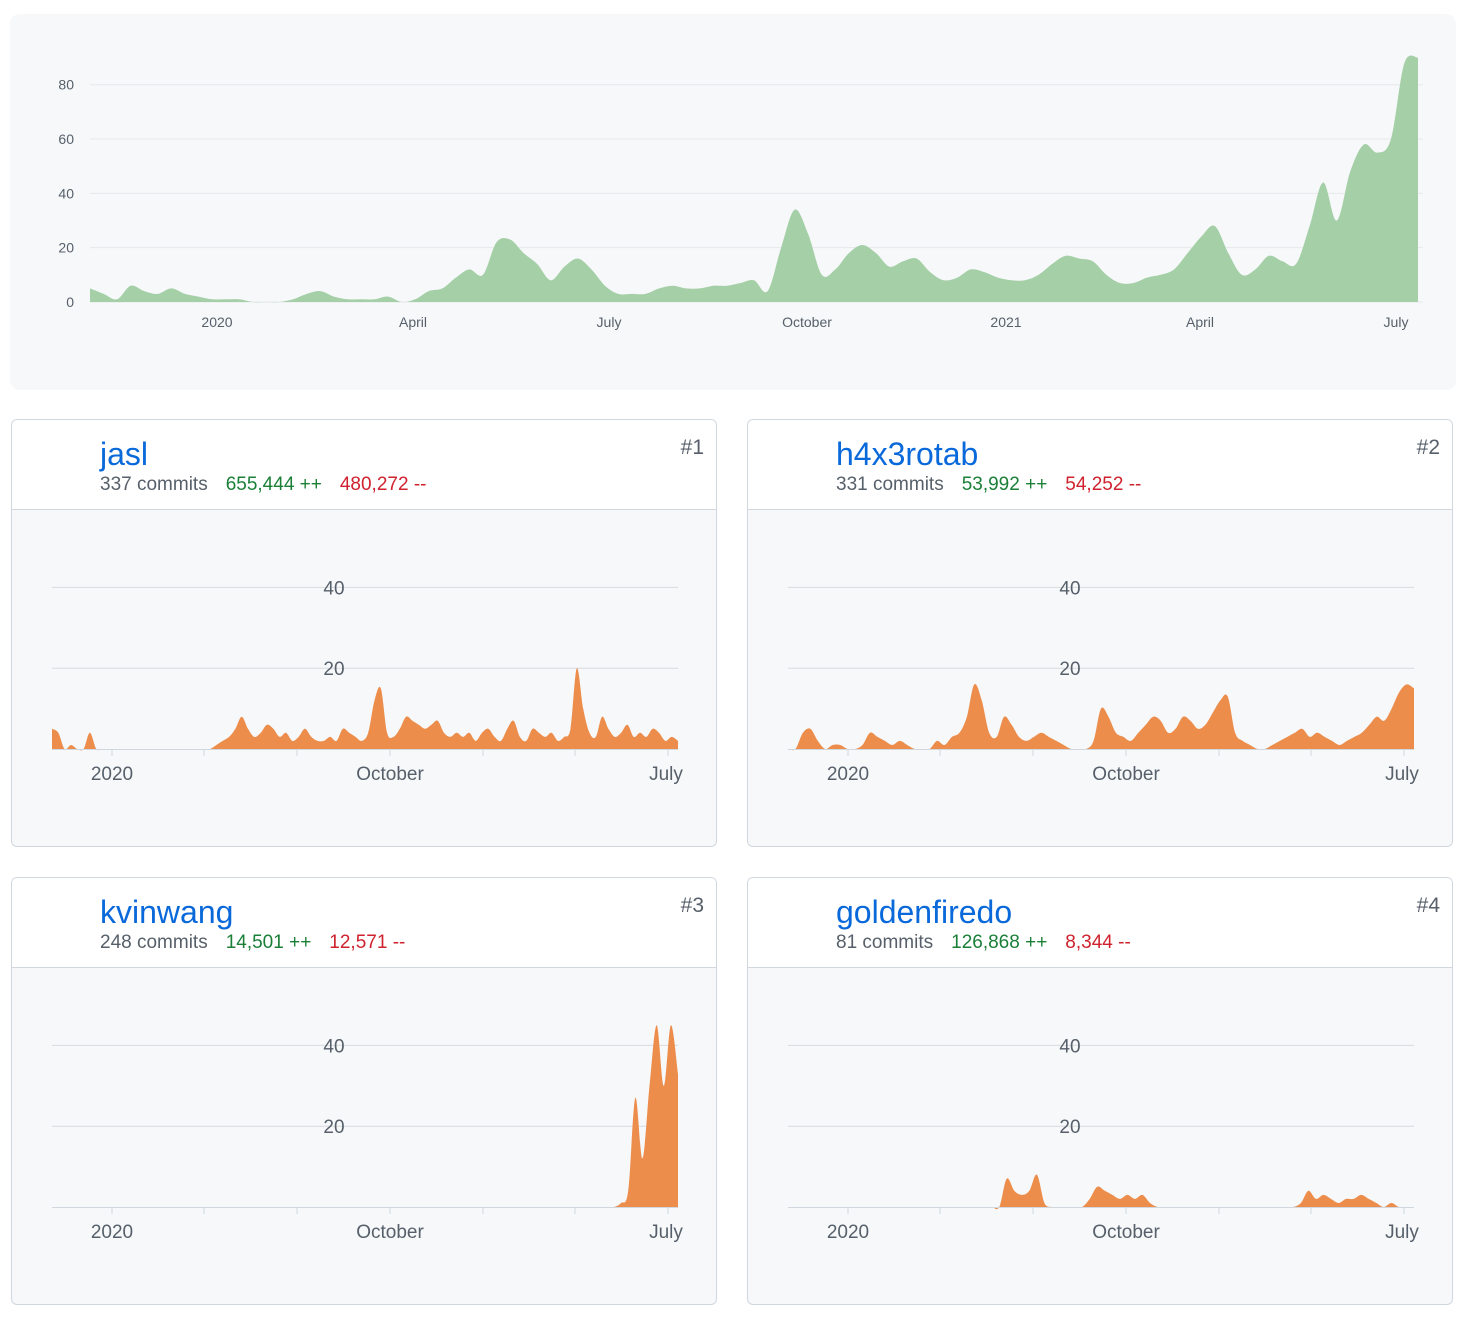  Describe the element at coordinates (367, 942) in the screenshot. I see `deletions-count: 12,571 --` at that location.